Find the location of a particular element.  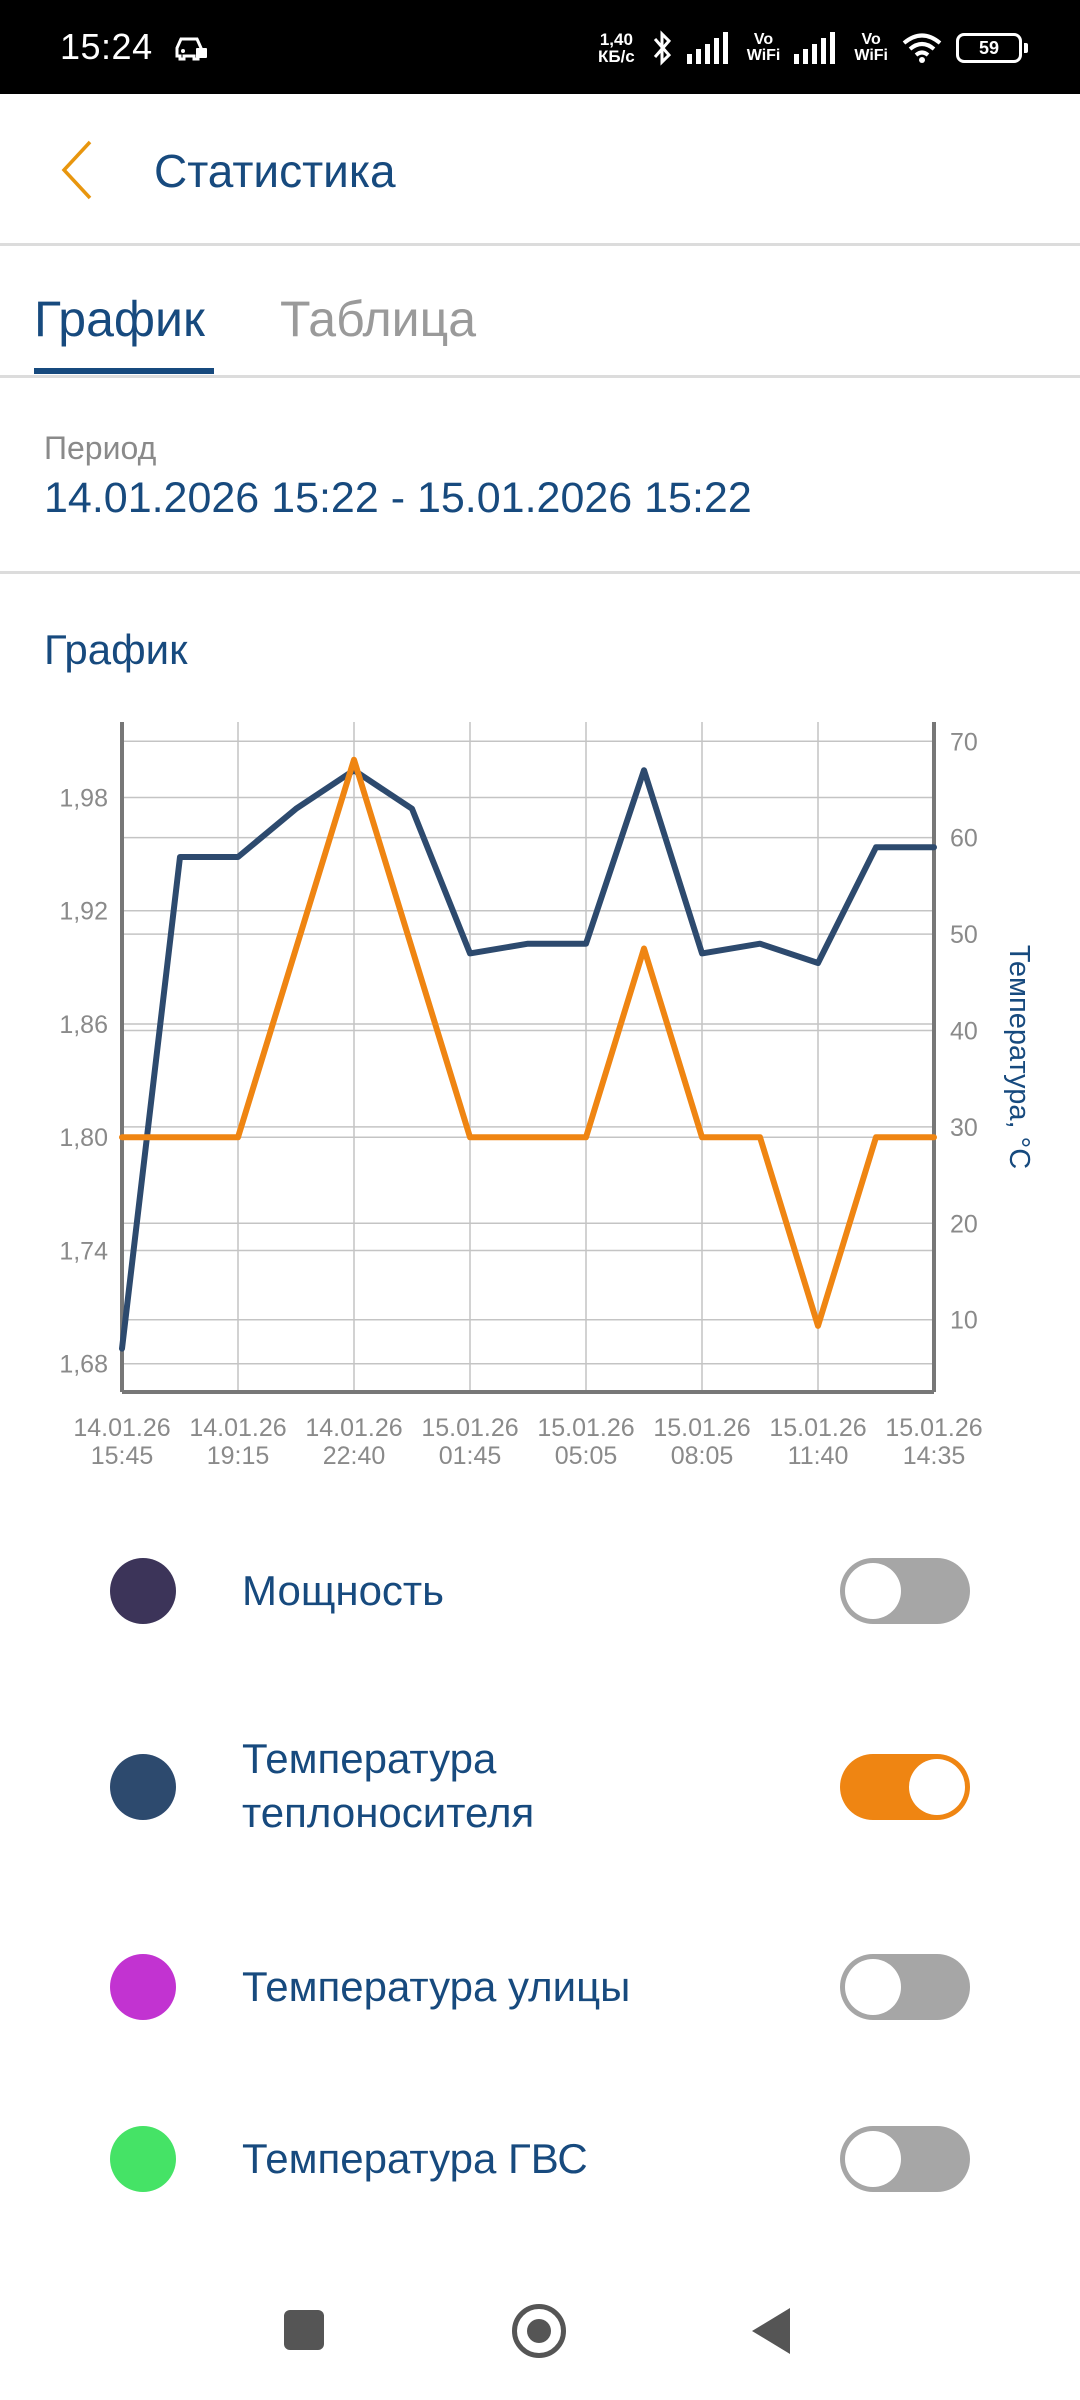

back-button is located at coordinates (78, 170).